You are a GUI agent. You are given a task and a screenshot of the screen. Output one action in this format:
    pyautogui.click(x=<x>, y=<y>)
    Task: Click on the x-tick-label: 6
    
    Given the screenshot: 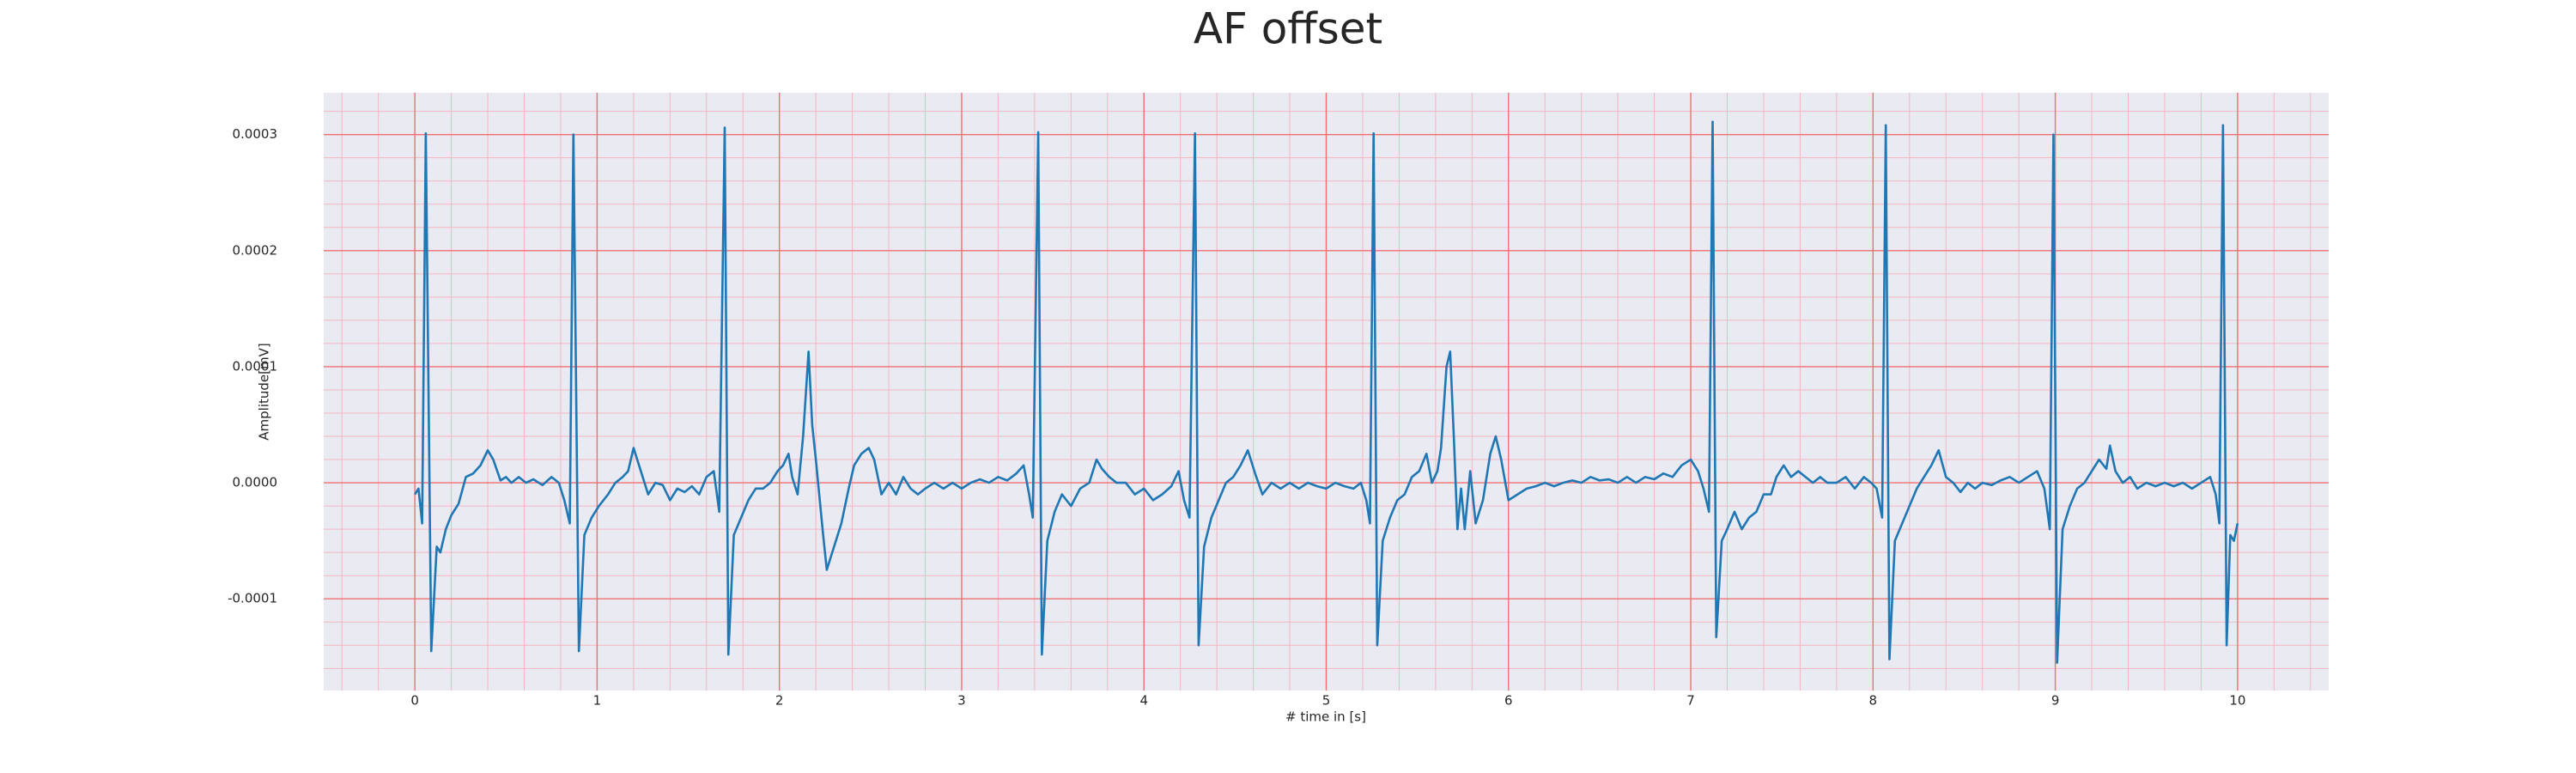 What is the action you would take?
    pyautogui.click(x=1508, y=701)
    